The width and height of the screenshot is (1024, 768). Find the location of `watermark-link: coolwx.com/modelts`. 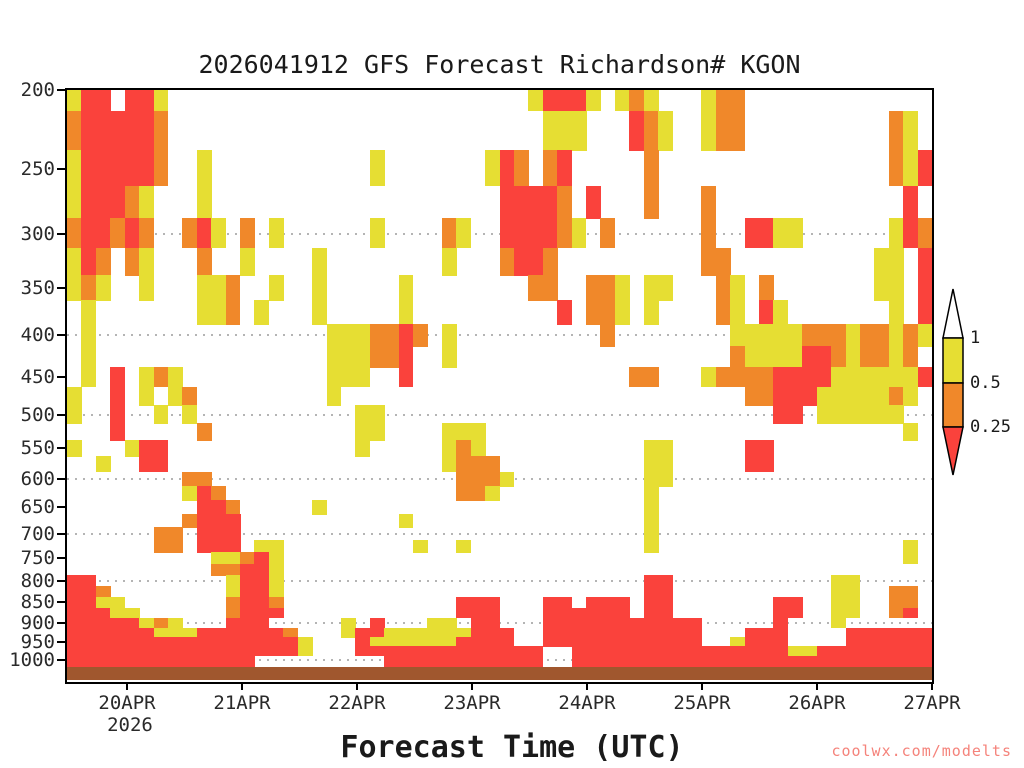

watermark-link: coolwx.com/modelts is located at coordinates (921, 751).